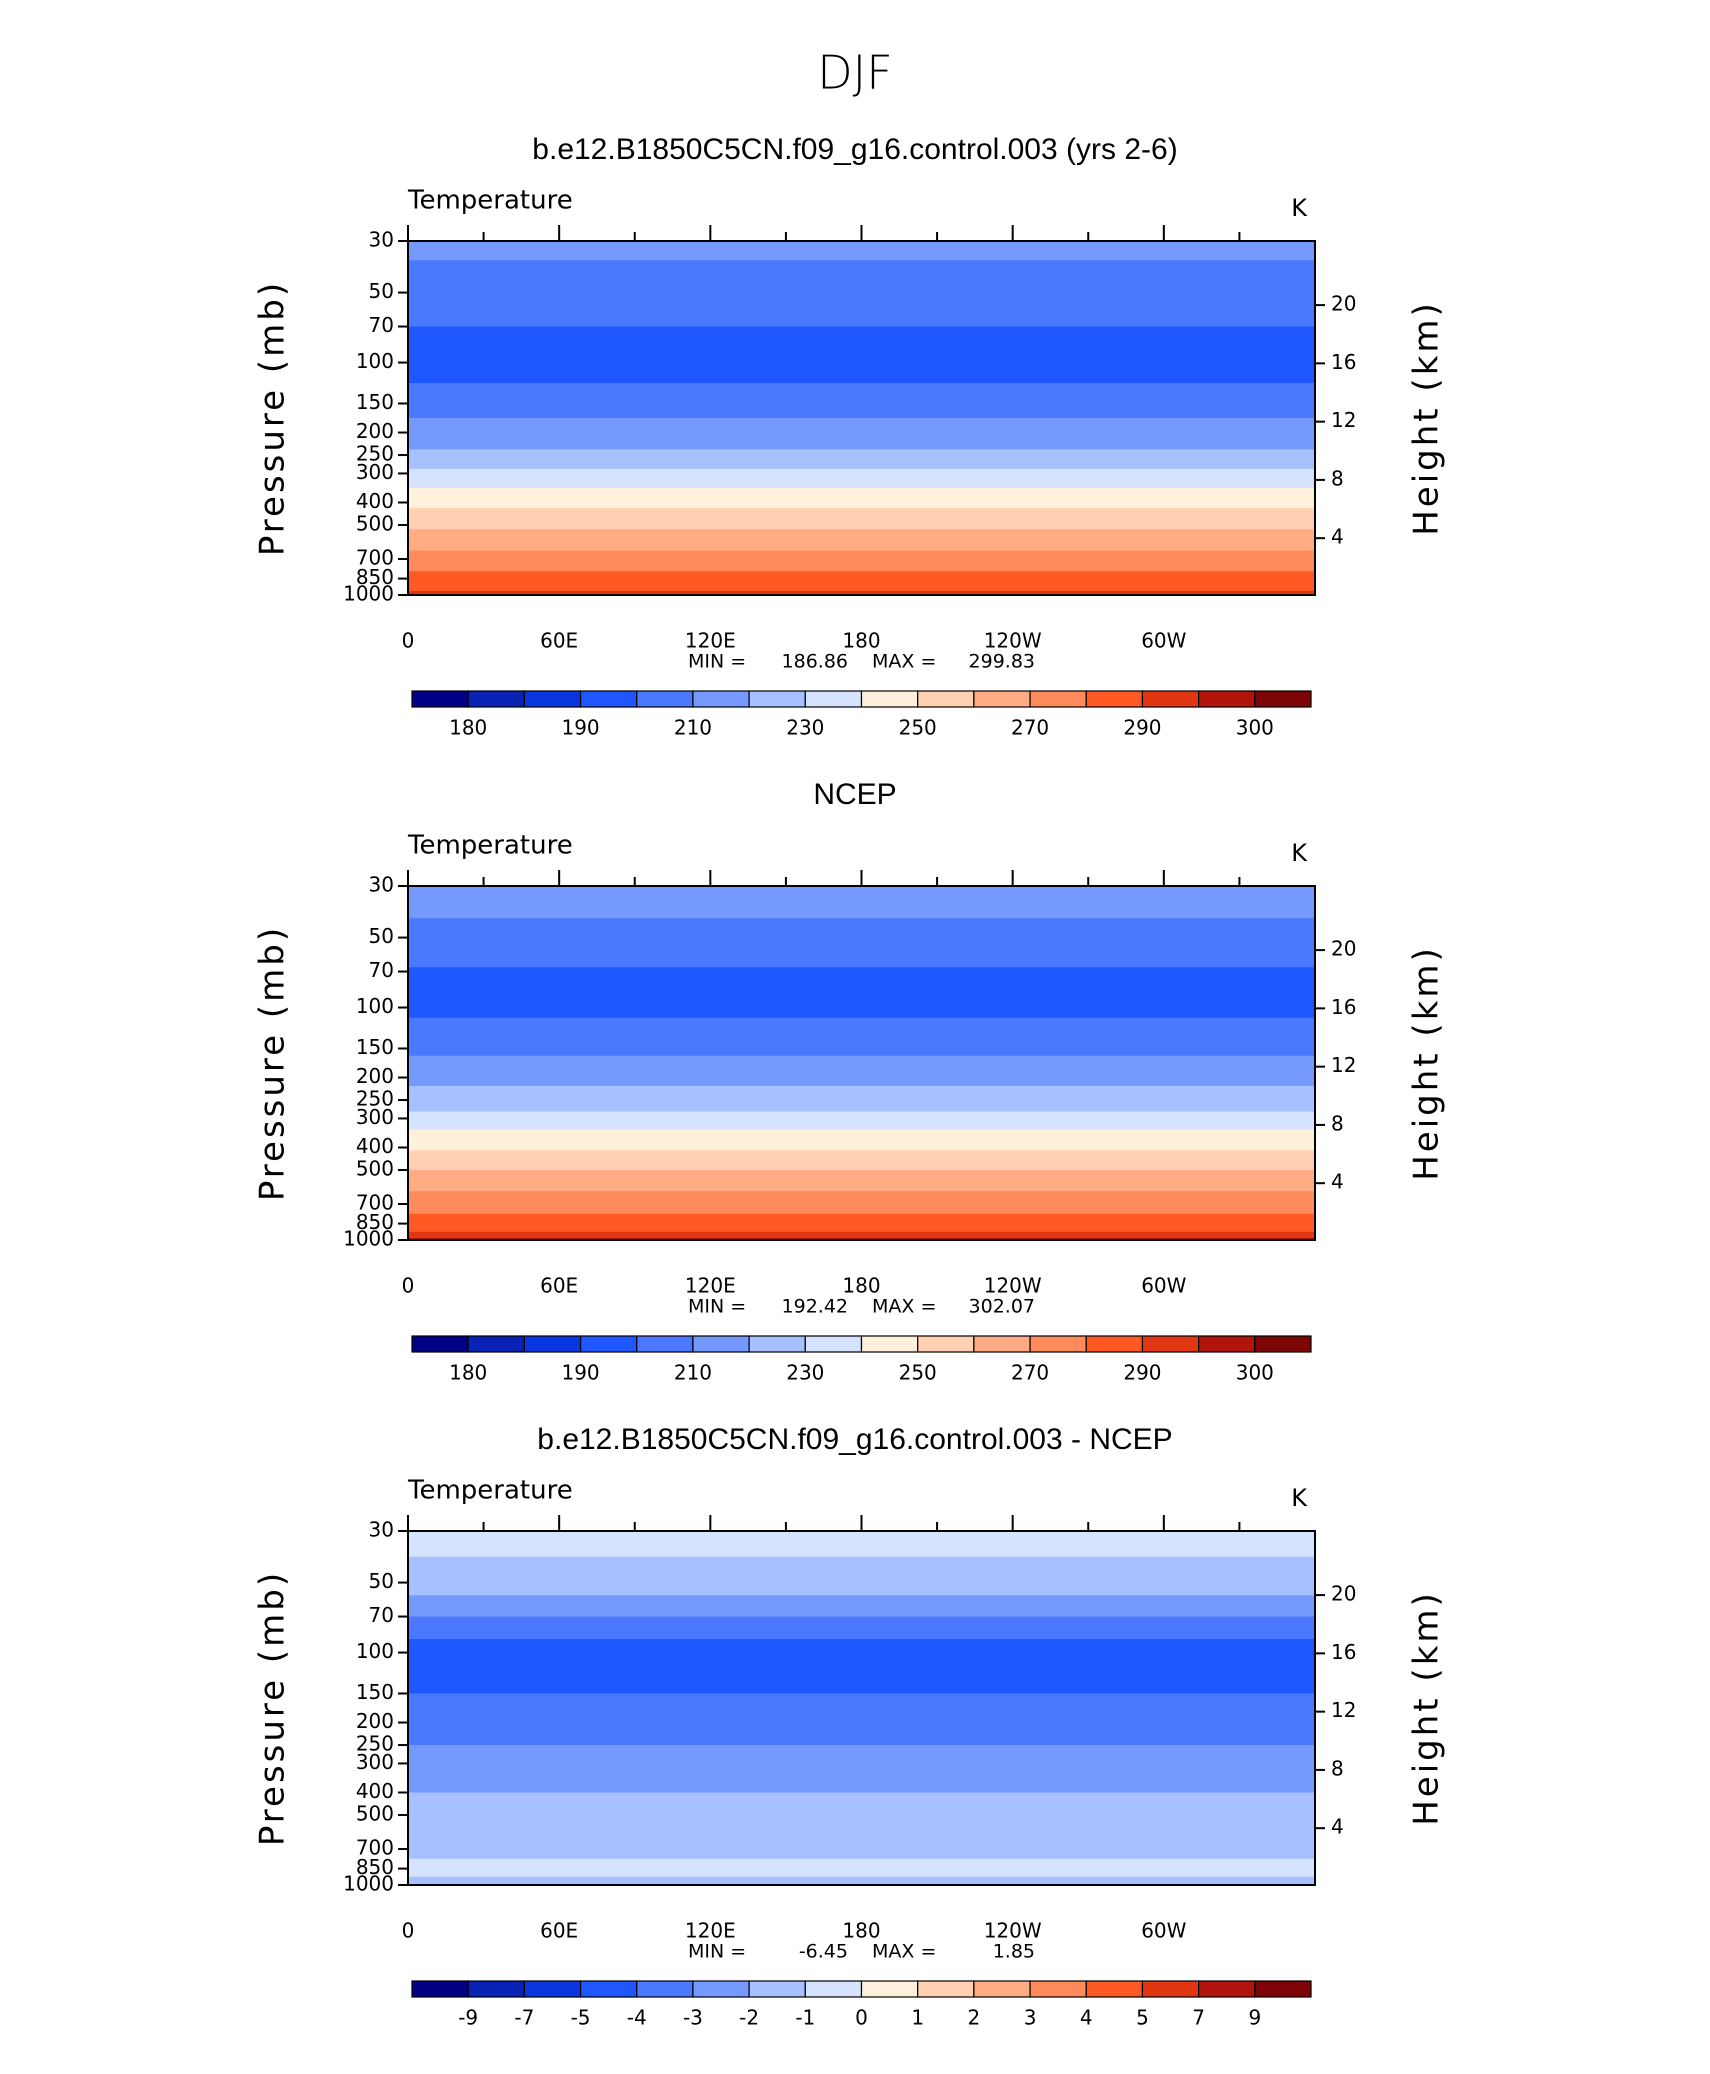 The image size is (1710, 2074). Describe the element at coordinates (1198, 2018) in the screenshot. I see `colorbar-label: 7` at that location.